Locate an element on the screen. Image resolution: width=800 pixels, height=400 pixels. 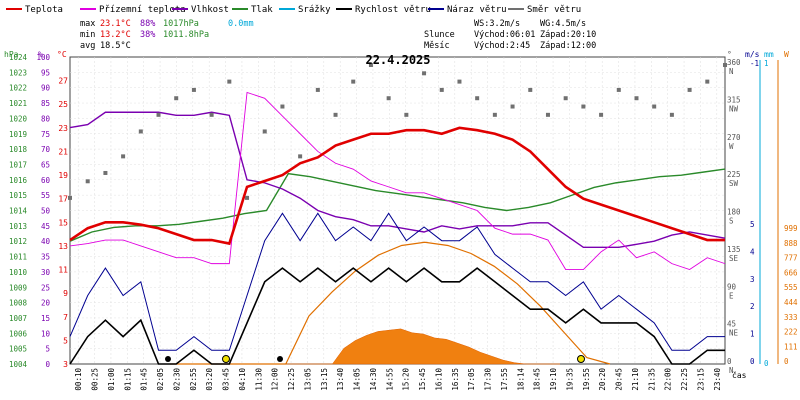
axis-unit-temp: °C is located at coordinates (62, 54).